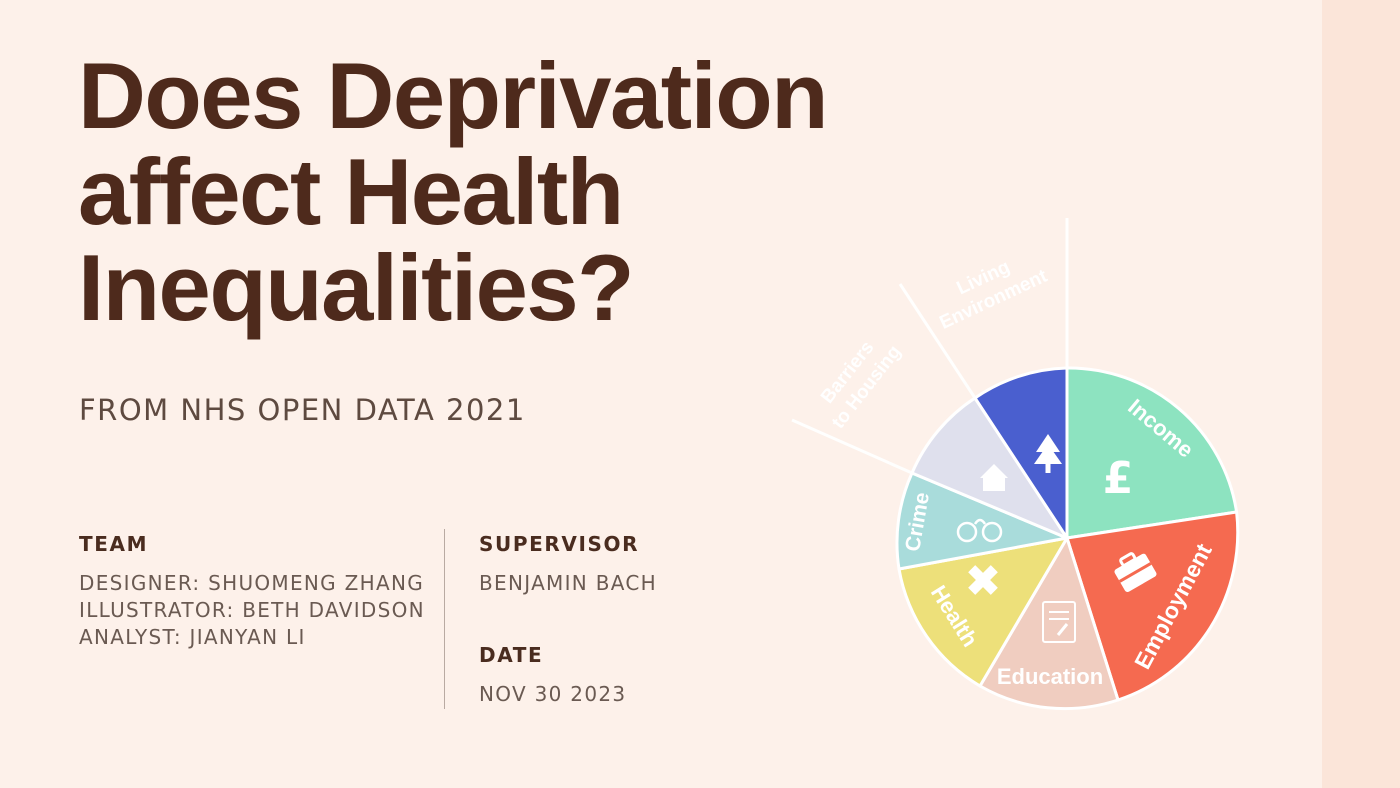 Image resolution: width=1400 pixels, height=788 pixels. I want to click on wedge-education, so click(1049, 623).